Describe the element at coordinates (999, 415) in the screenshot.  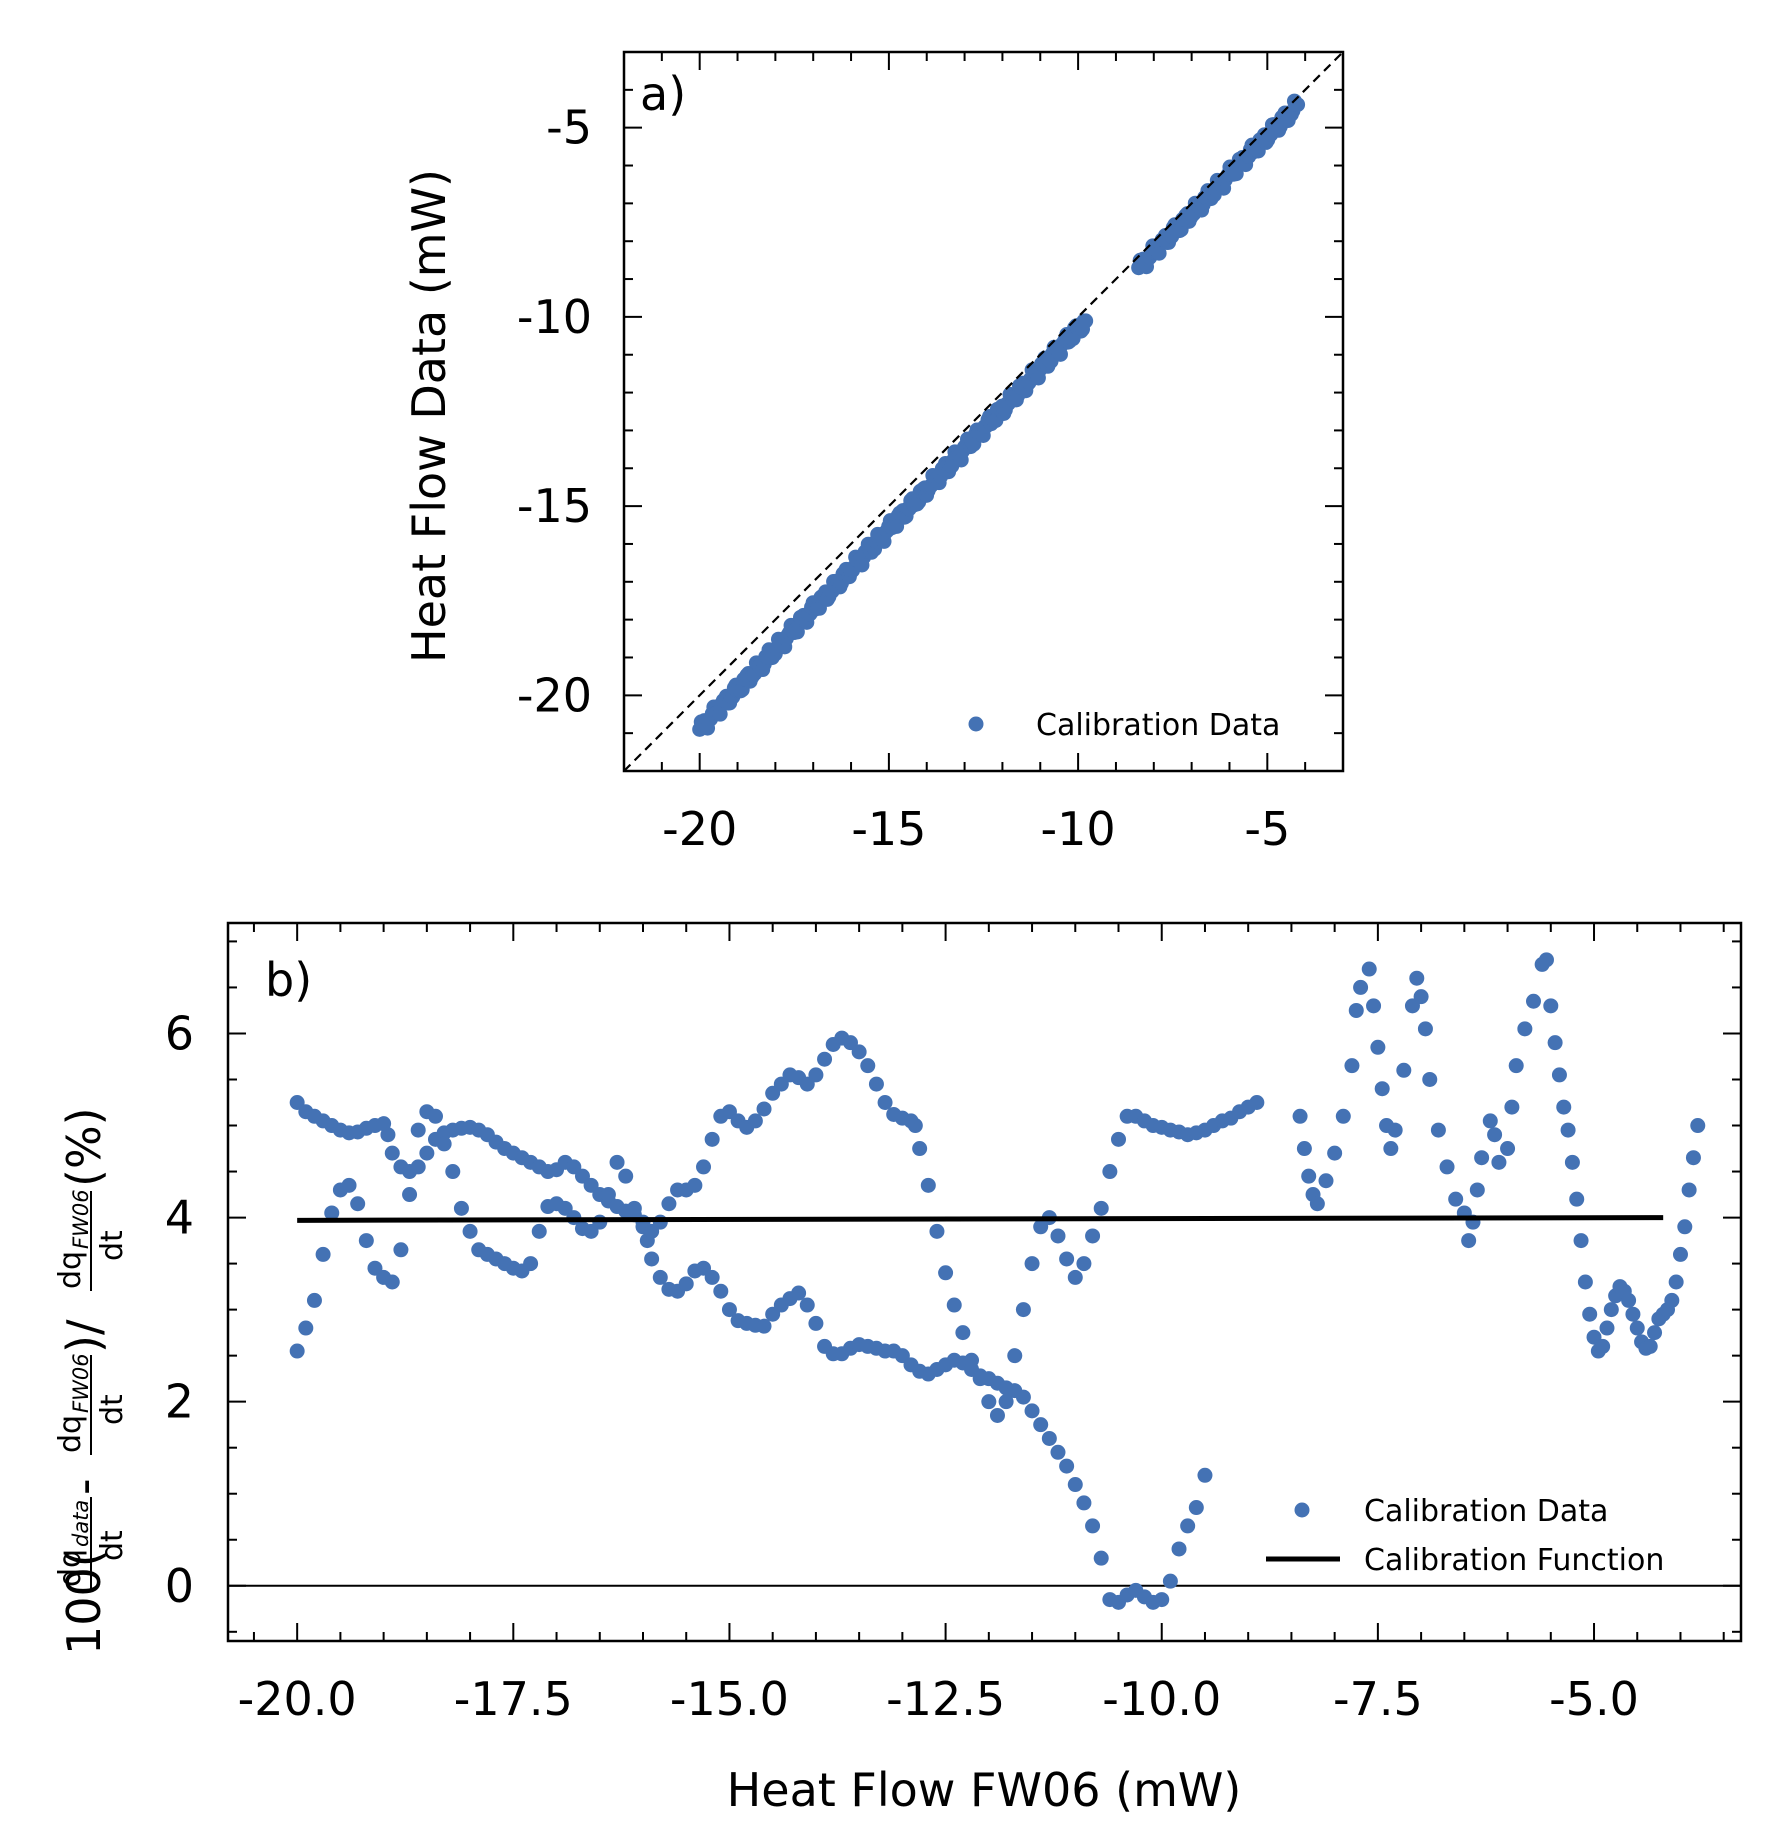
I see `panel-a-points` at that location.